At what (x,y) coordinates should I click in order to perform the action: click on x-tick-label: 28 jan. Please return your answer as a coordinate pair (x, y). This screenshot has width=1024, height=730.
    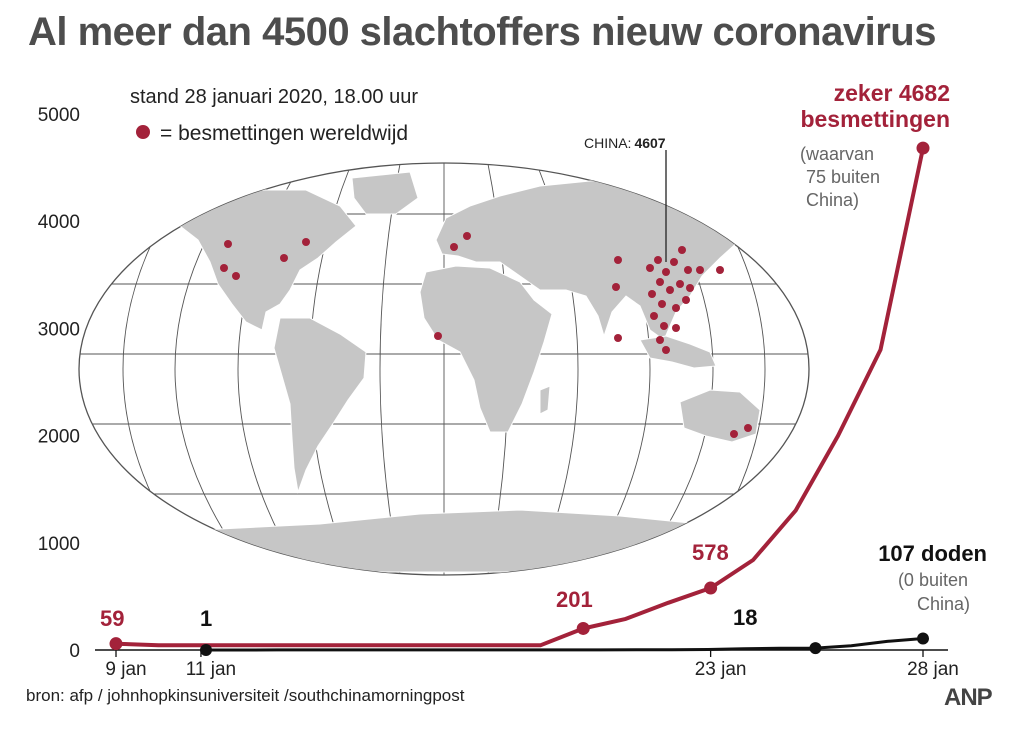
    Looking at the image, I should click on (933, 669).